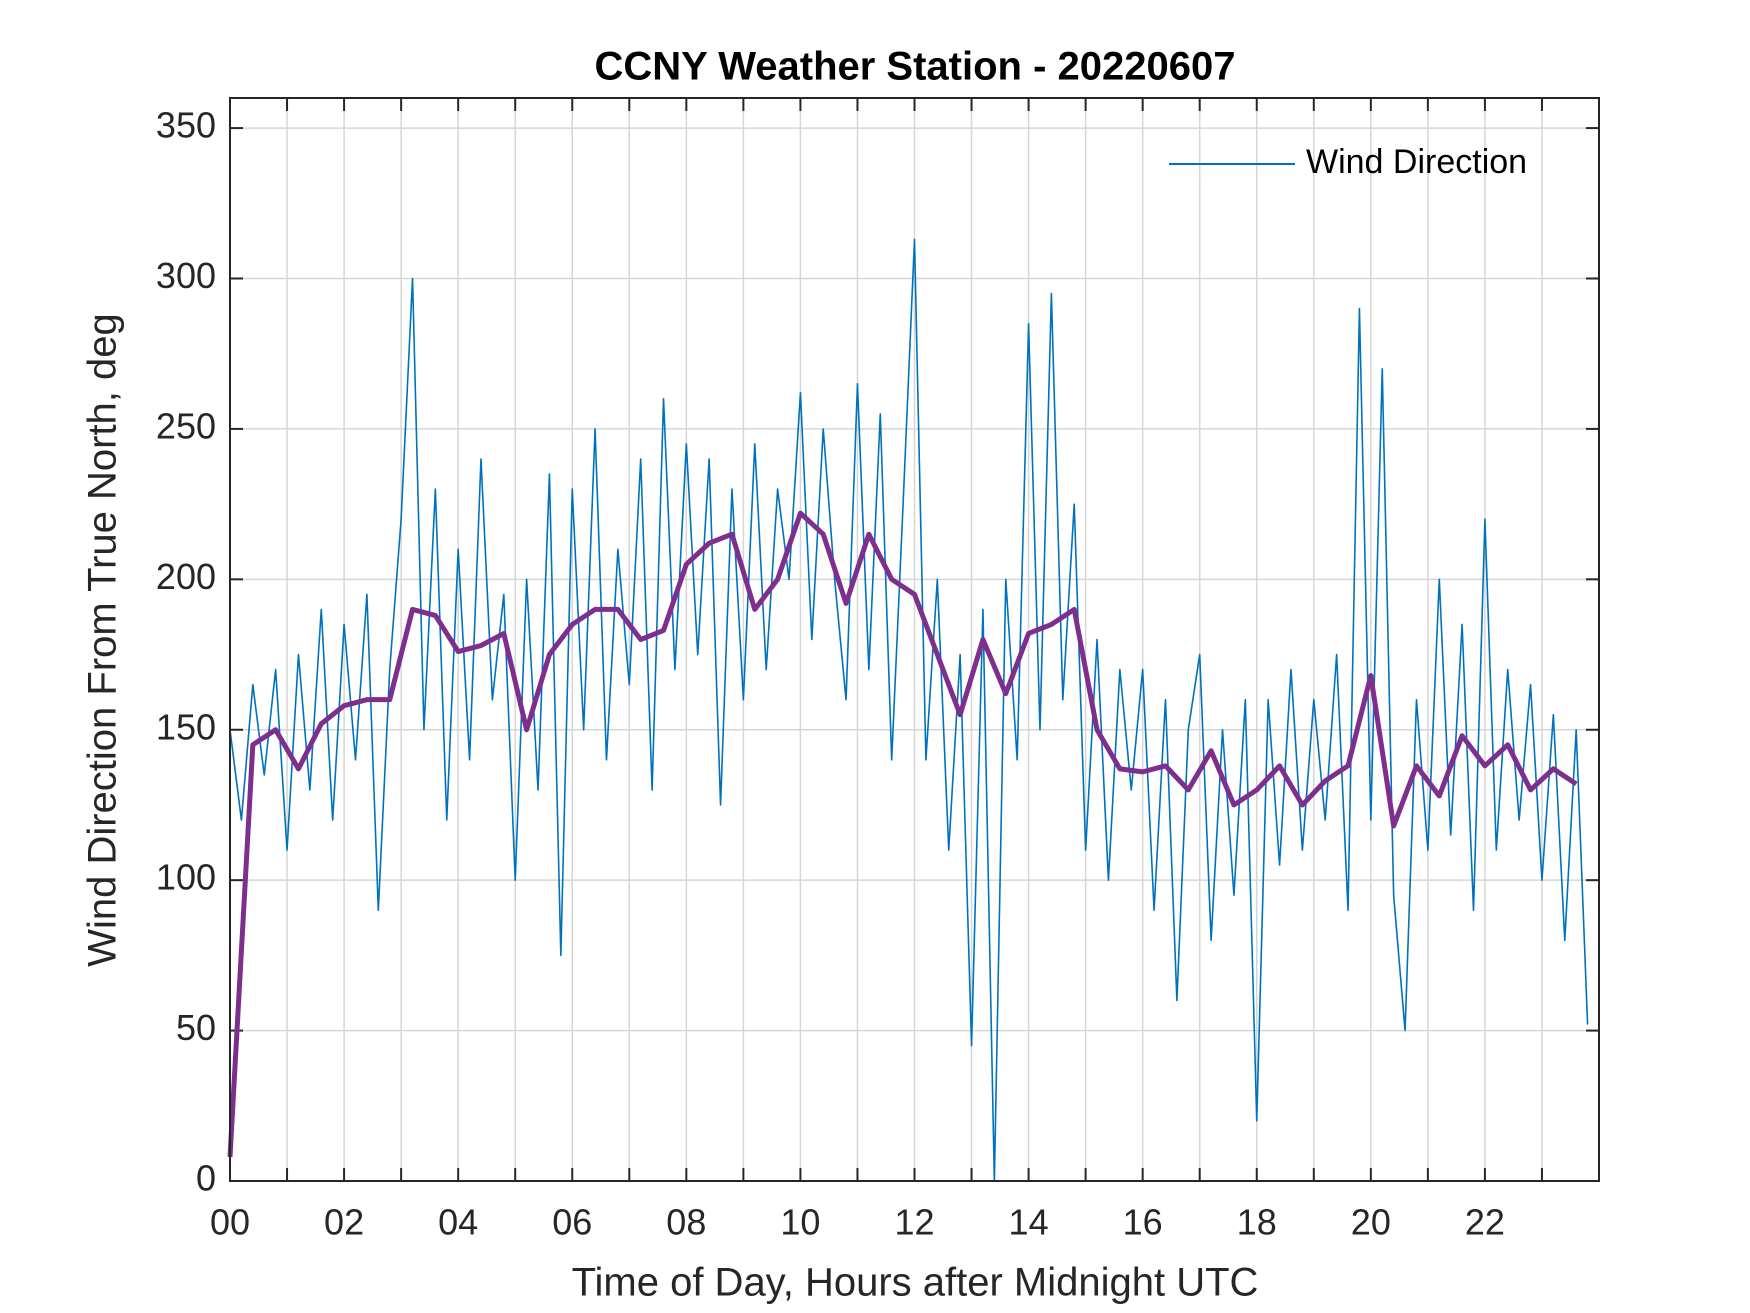 Image resolution: width=1750 pixels, height=1313 pixels. What do you see at coordinates (572, 1222) in the screenshot?
I see `x-tick-label: 06` at bounding box center [572, 1222].